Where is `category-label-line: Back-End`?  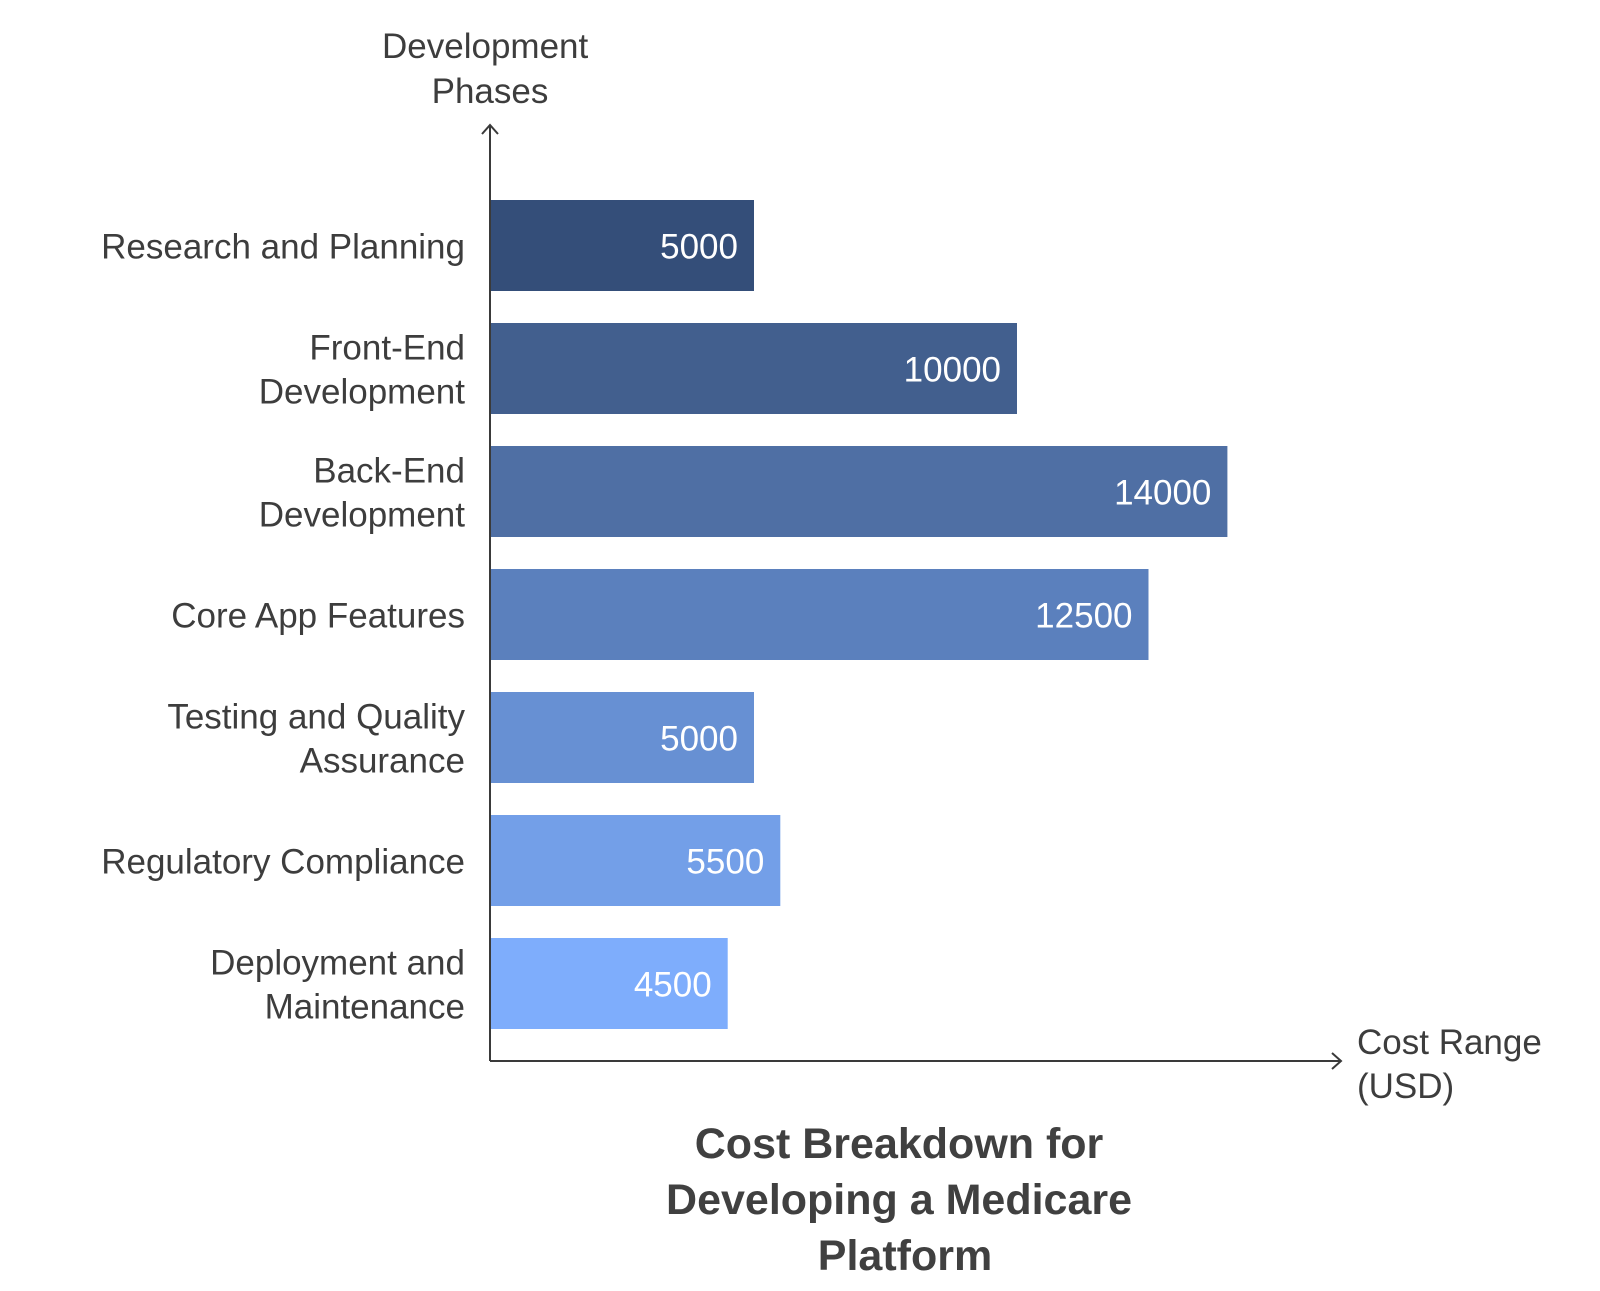 category-label-line: Back-End is located at coordinates (389, 471).